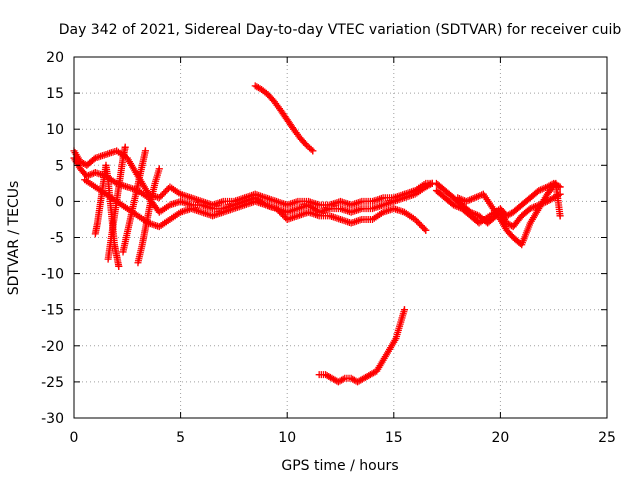 The image size is (640, 480). Describe the element at coordinates (74, 438) in the screenshot. I see `x-tick-label: 0` at that location.